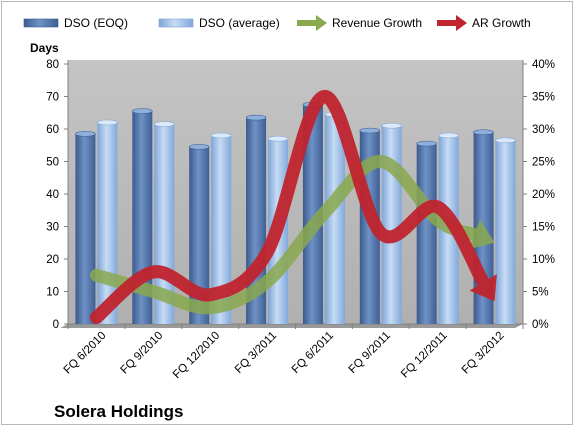 The image size is (575, 429). Describe the element at coordinates (313, 353) in the screenshot. I see `x-tick-label: FQ 6/2011` at that location.